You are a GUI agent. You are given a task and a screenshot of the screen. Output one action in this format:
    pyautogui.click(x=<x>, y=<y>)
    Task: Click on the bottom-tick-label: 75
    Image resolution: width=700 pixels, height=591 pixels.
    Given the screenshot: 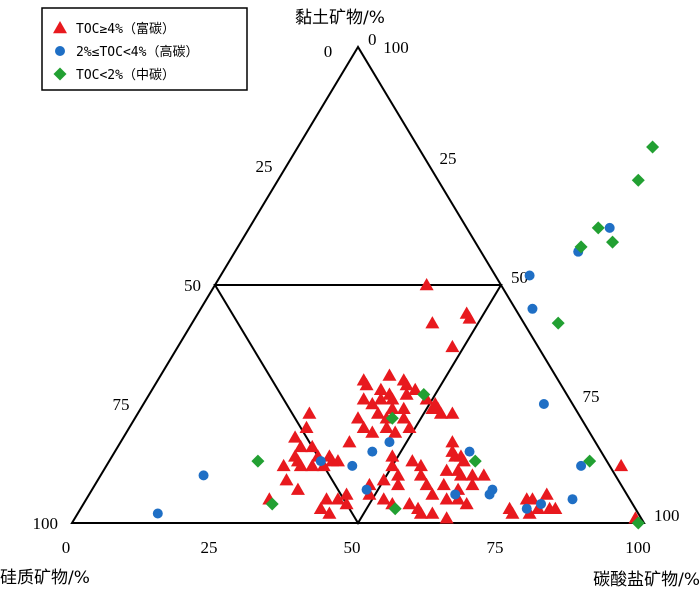 What is the action you would take?
    pyautogui.click(x=495, y=547)
    